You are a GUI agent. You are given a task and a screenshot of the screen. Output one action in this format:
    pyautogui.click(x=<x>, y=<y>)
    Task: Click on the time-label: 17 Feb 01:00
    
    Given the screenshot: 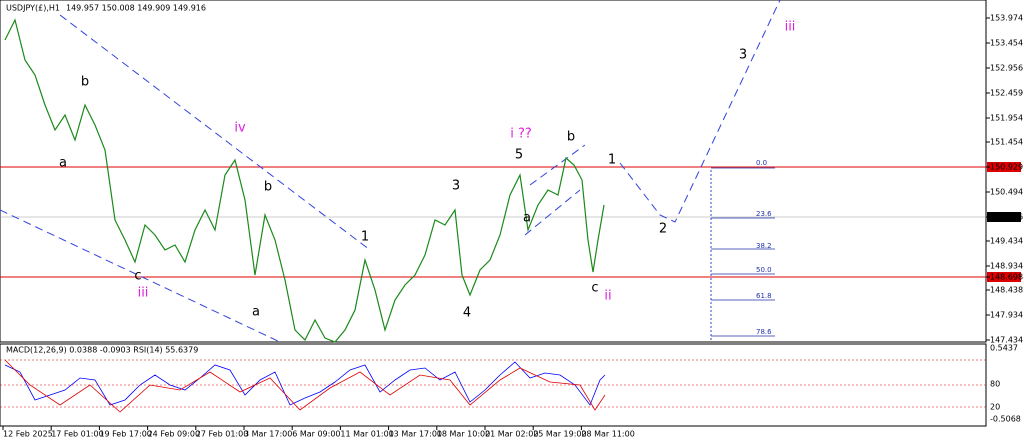 What is the action you would take?
    pyautogui.click(x=77, y=434)
    